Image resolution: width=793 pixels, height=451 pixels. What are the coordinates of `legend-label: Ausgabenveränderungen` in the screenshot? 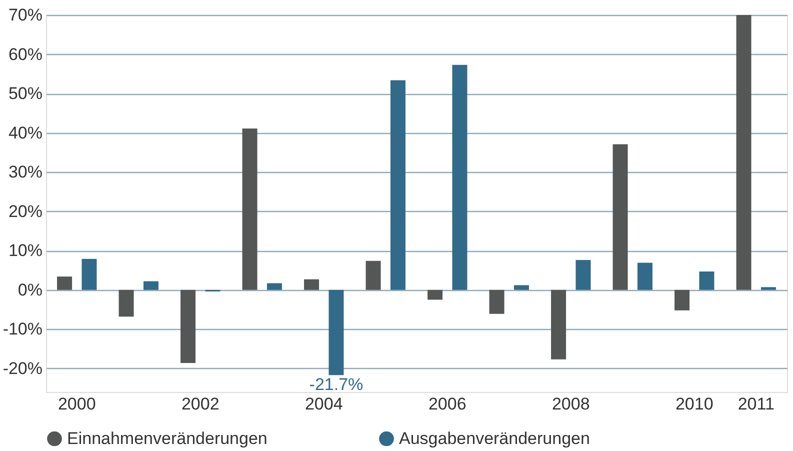 It's located at (494, 438).